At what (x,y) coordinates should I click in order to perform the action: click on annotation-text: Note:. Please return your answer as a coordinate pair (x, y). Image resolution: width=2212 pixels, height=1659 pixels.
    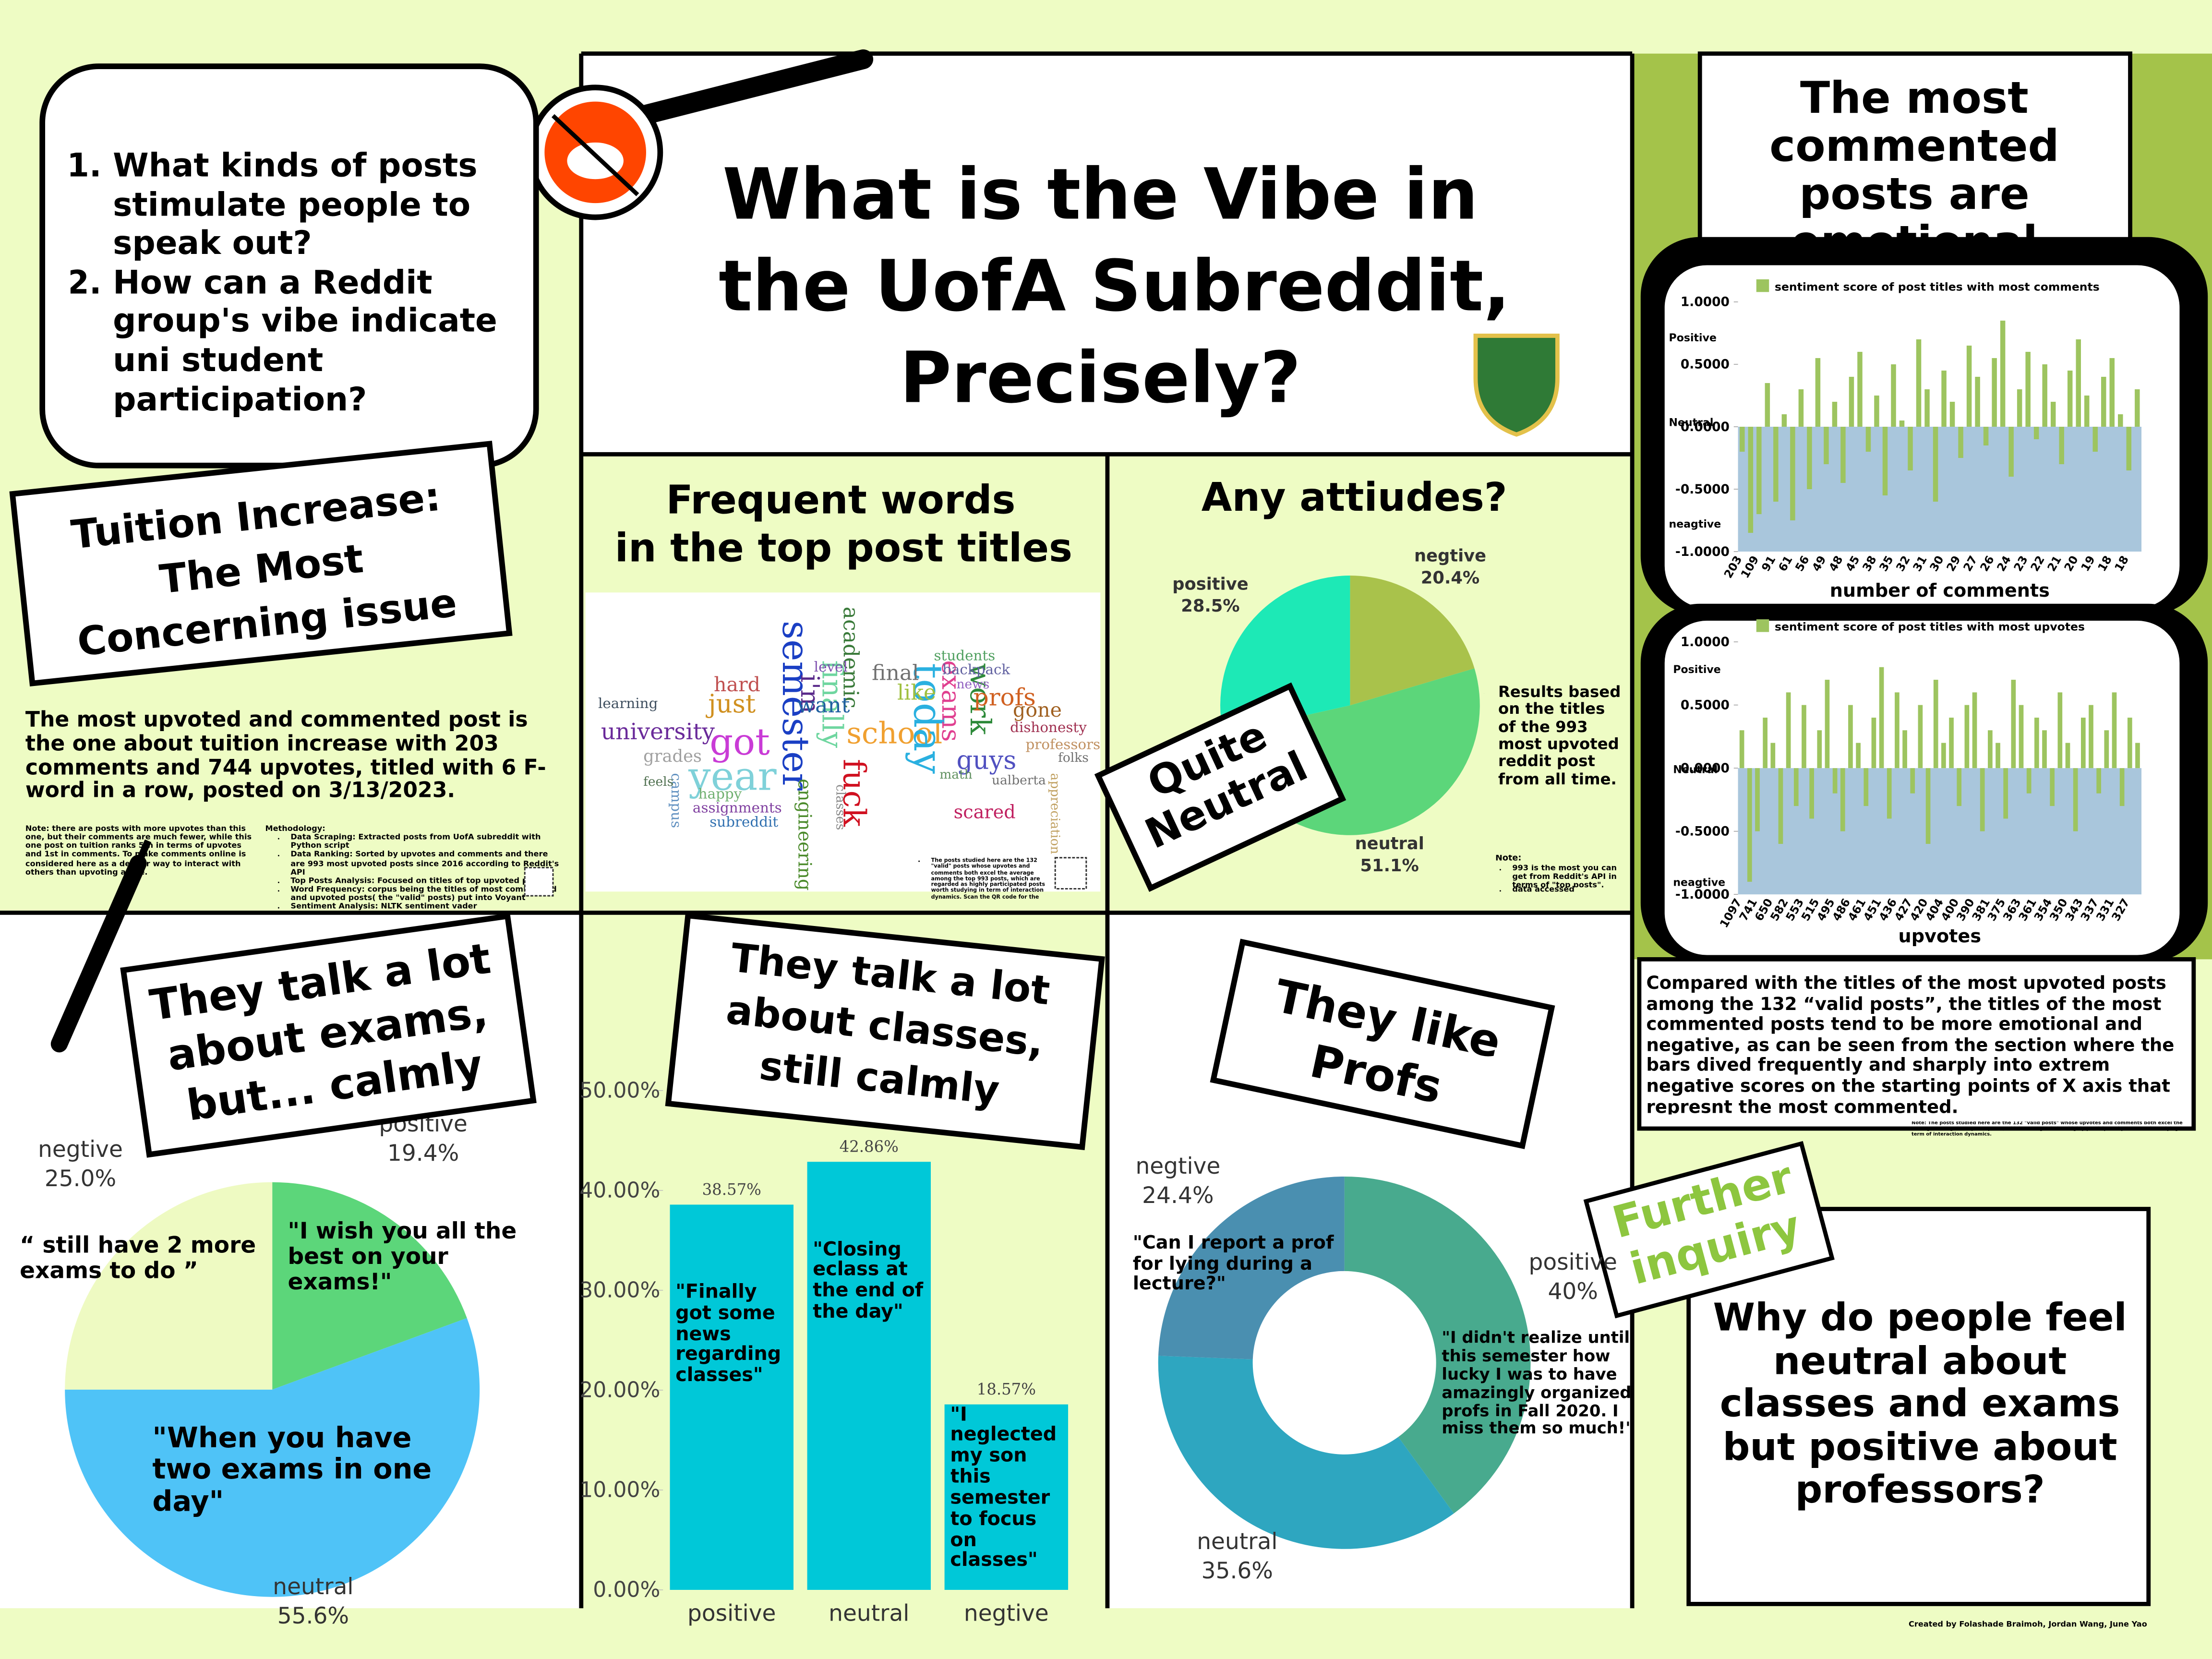
    Looking at the image, I should click on (1508, 859).